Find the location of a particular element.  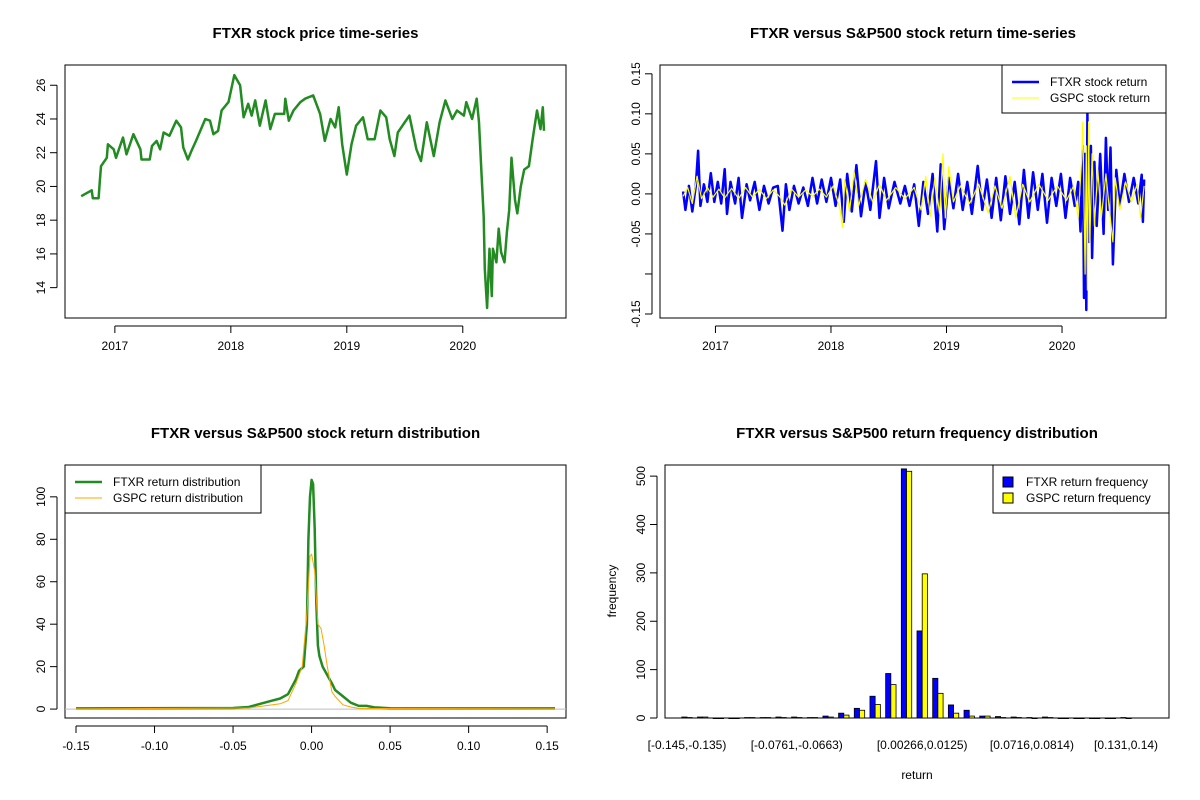

x-axis: 2017 2018 2019 2020 is located at coordinates (889, 339).